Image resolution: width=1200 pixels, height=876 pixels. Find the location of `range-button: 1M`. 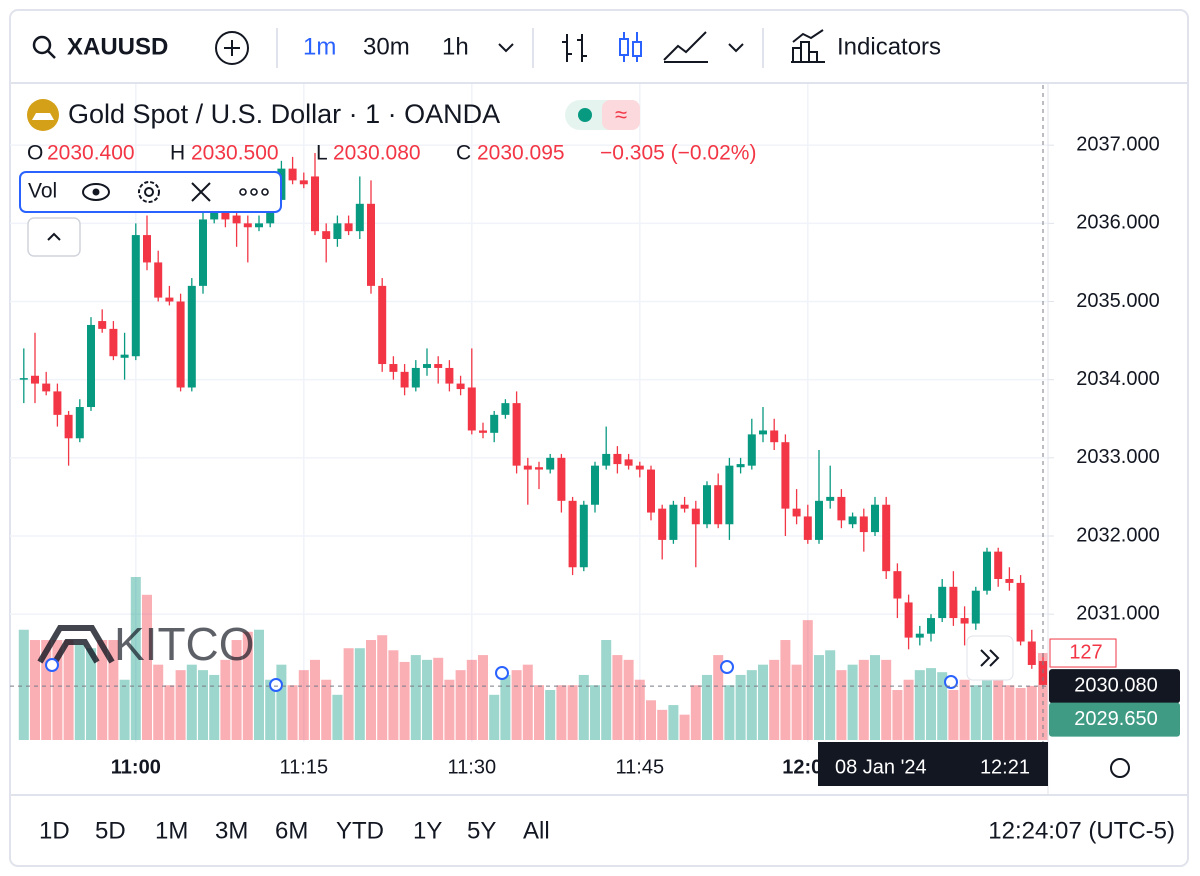

range-button: 1M is located at coordinates (171, 830).